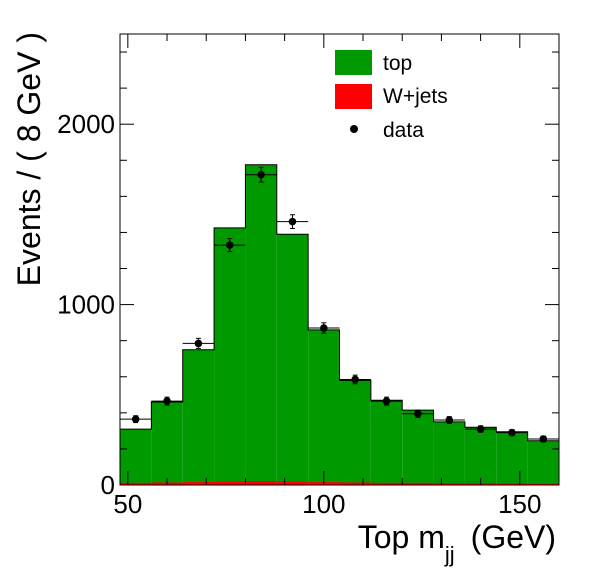 The width and height of the screenshot is (596, 572). Describe the element at coordinates (519, 504) in the screenshot. I see `x-tick-label: 150` at that location.